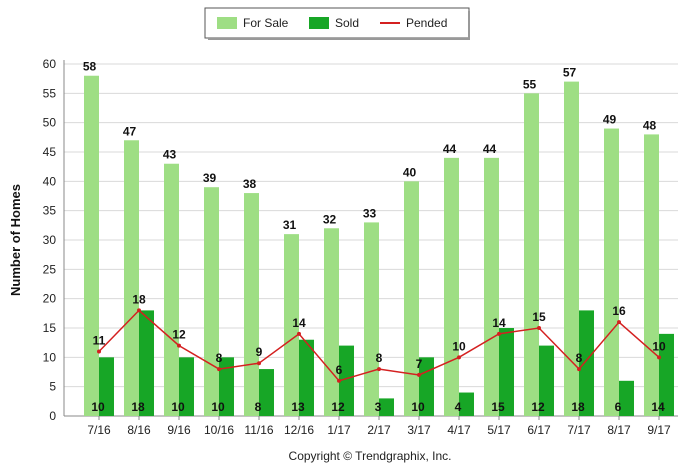 The width and height of the screenshot is (693, 472). What do you see at coordinates (610, 120) in the screenshot?
I see `data-label-for-sale: 49` at bounding box center [610, 120].